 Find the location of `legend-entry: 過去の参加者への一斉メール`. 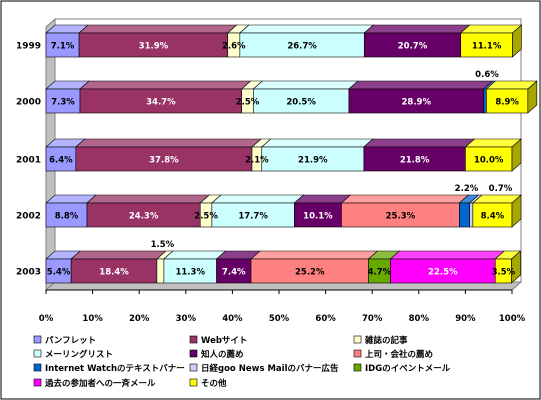

legend-entry: 過去の参加者への一斉メール is located at coordinates (94, 383).